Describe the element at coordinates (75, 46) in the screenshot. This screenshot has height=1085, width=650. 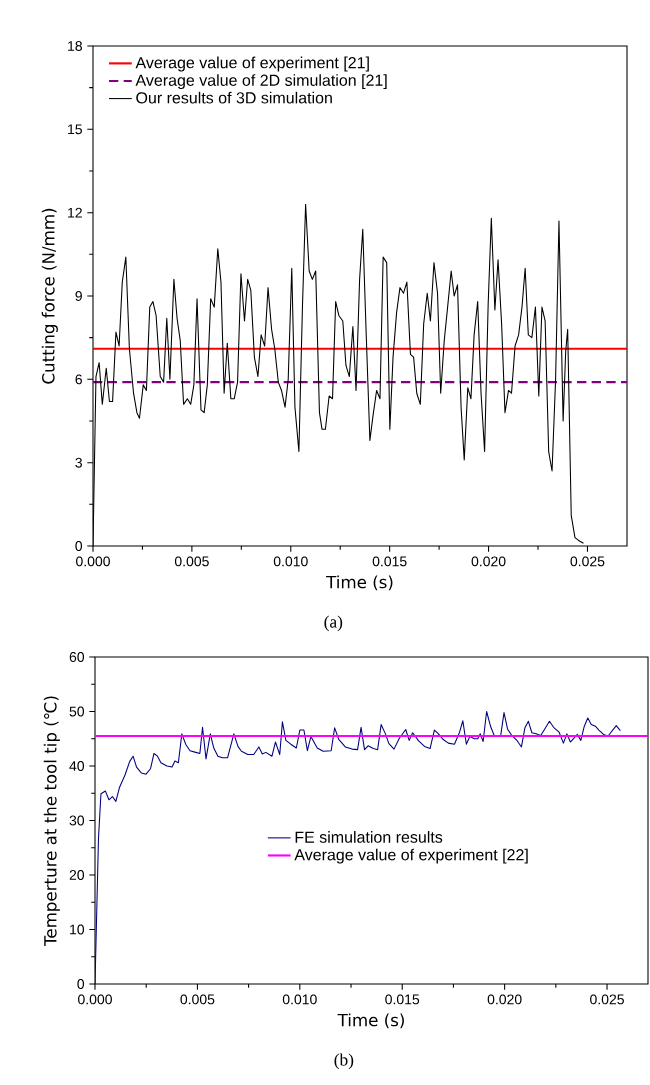
I see `y-tick-label: 18` at that location.